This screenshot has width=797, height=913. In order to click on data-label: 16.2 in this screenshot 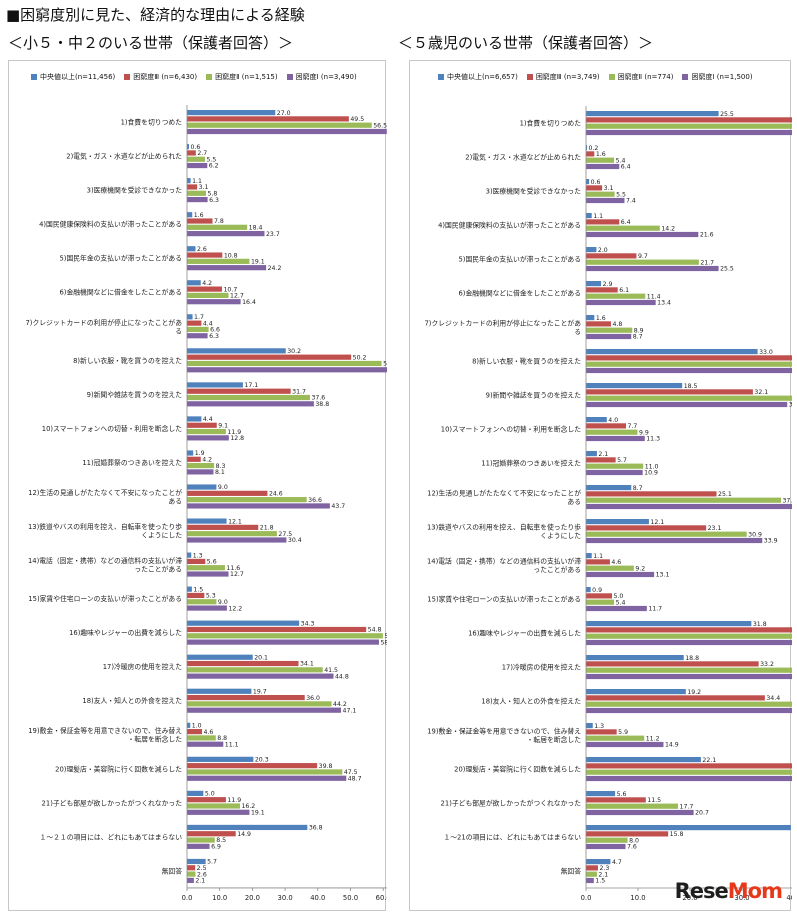, I will do `click(248, 806)`.